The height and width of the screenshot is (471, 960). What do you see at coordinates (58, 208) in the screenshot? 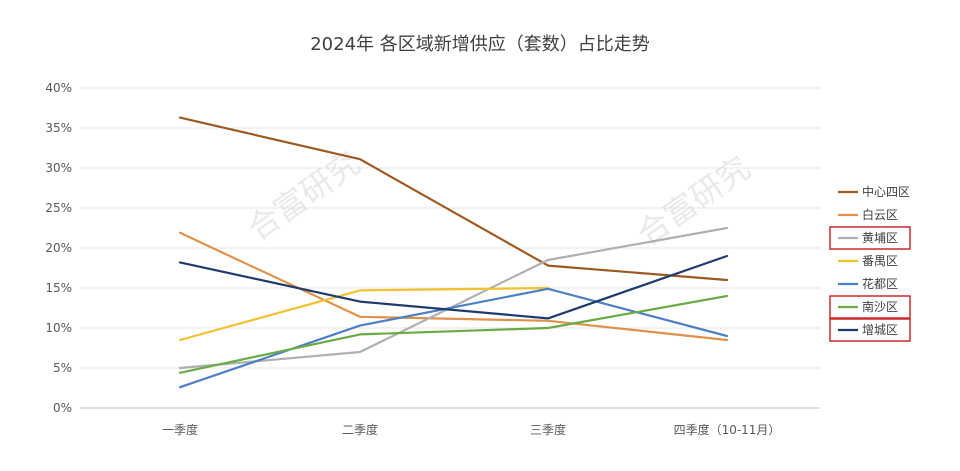
I see `y-tick-label: 25%` at bounding box center [58, 208].